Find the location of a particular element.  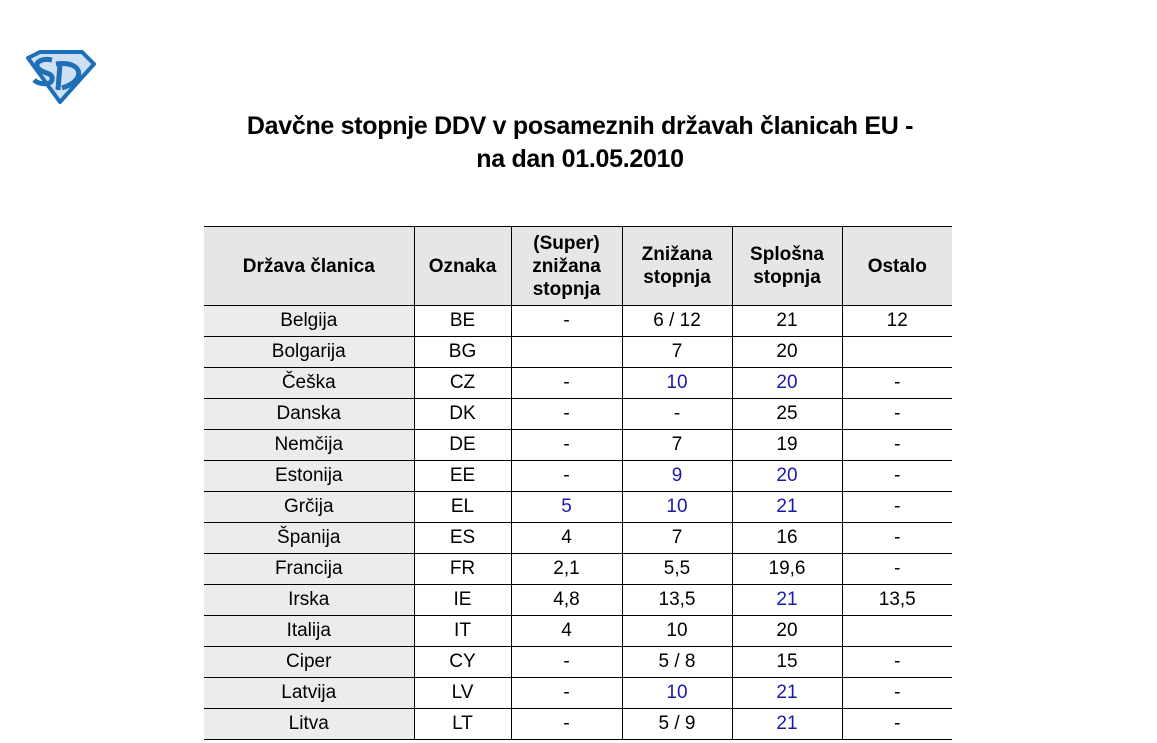

table-cell: 5,5 is located at coordinates (677, 569).